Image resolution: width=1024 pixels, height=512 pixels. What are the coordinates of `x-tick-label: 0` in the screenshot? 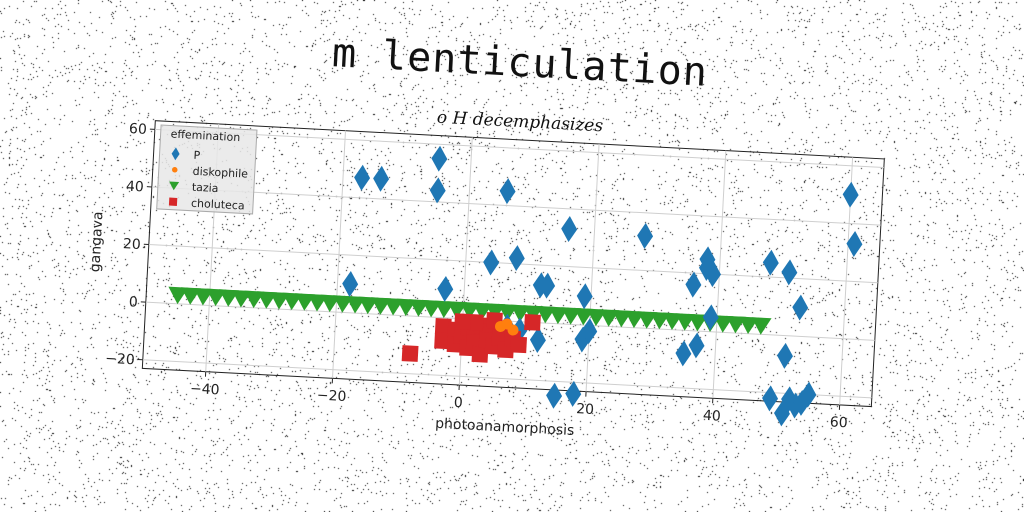 It's located at (458, 403).